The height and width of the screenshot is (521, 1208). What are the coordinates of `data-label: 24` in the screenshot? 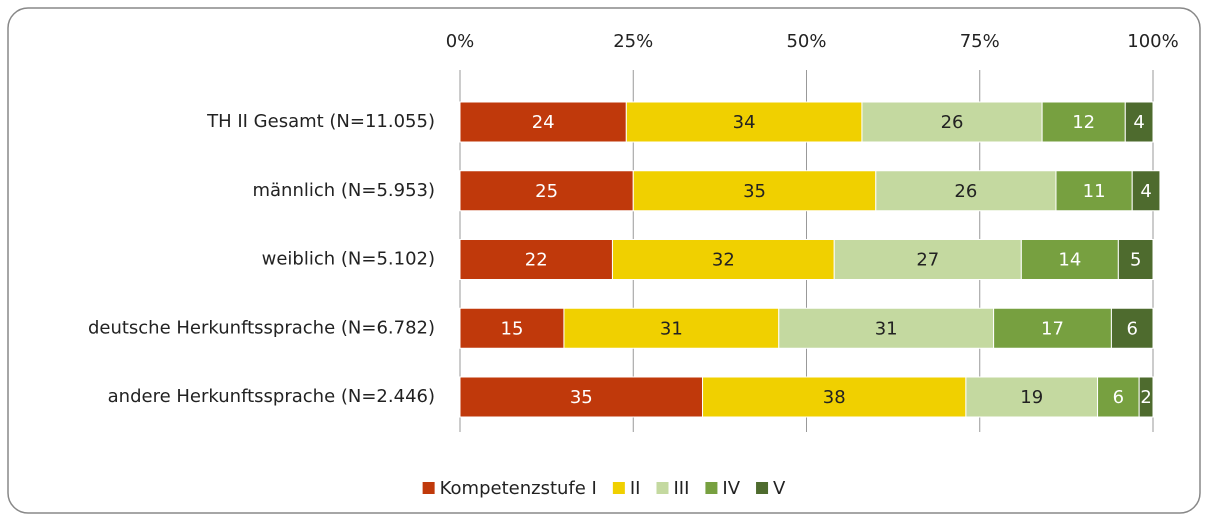 It's located at (543, 122).